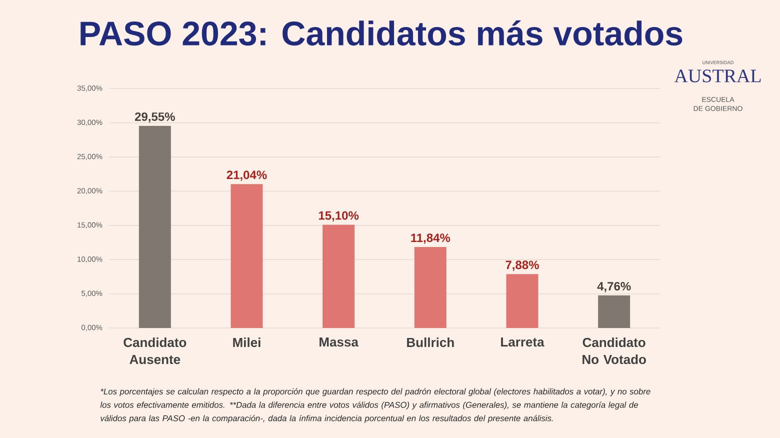  Describe the element at coordinates (522, 265) in the screenshot. I see `data-label: 7,88%` at that location.